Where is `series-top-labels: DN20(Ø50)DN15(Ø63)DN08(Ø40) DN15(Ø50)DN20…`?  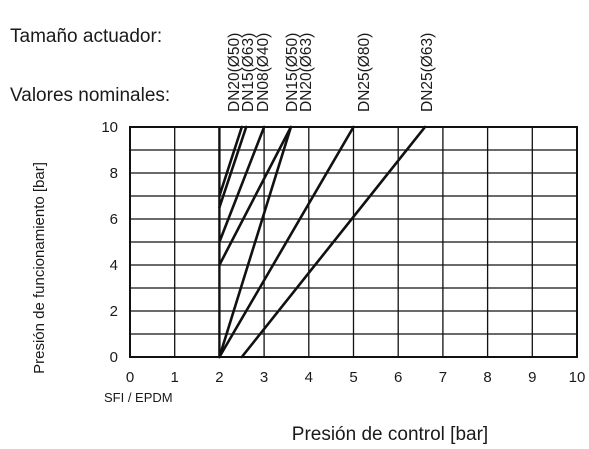
series-top-labels: DN20(Ø50)DN15(Ø63)DN08(Ø40) DN15(Ø50)DN20… is located at coordinates (331, 72).